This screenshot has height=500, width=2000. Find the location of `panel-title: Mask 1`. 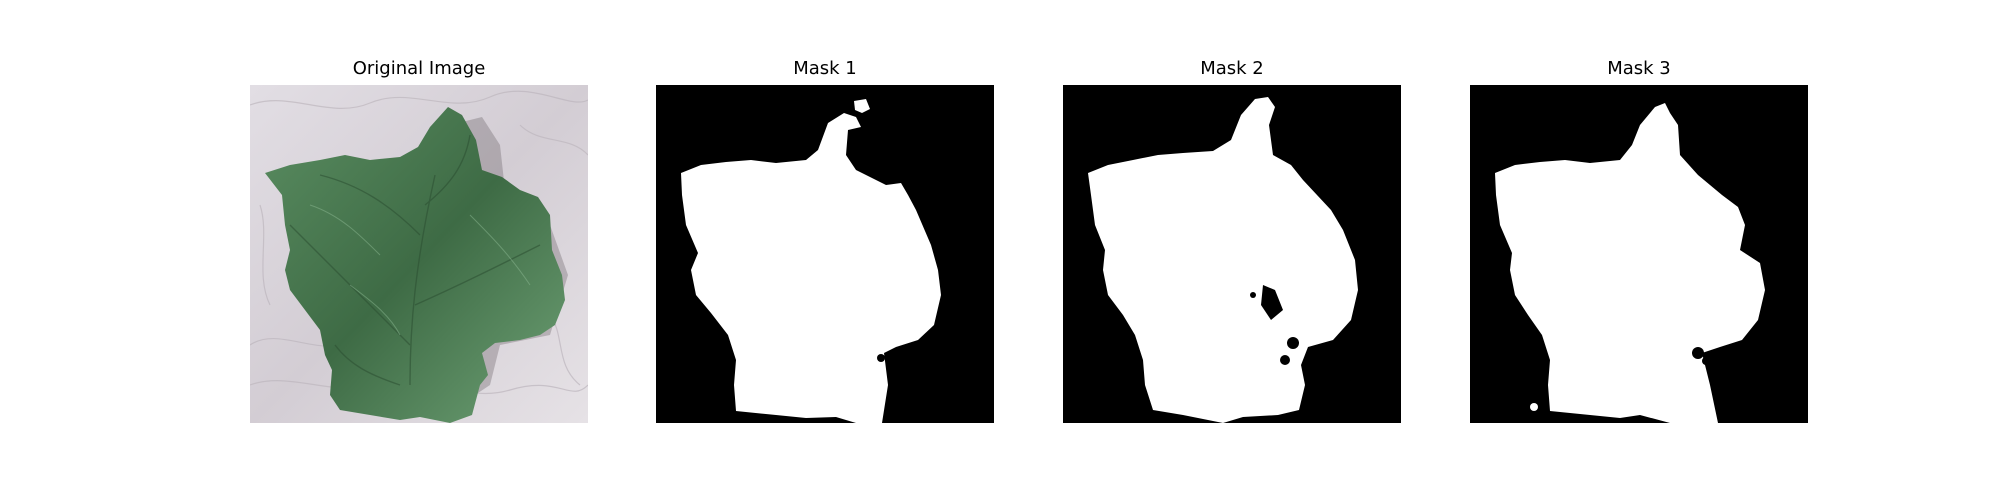

panel-title: Mask 1 is located at coordinates (825, 68).